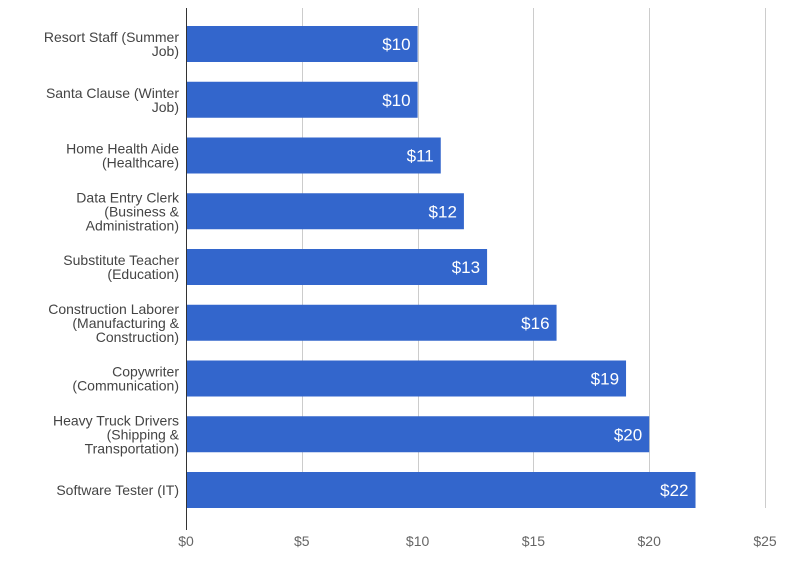  Describe the element at coordinates (420, 156) in the screenshot. I see `bar-value-label: $11` at that location.